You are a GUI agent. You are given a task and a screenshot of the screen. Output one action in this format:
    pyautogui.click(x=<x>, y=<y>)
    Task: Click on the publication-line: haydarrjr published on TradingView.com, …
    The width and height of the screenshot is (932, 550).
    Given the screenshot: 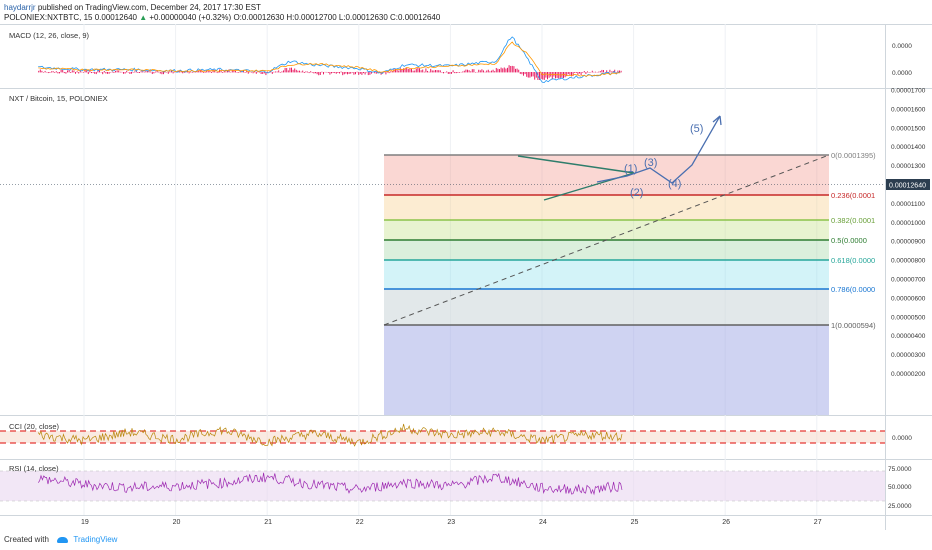 What is the action you would take?
    pyautogui.click(x=132, y=7)
    